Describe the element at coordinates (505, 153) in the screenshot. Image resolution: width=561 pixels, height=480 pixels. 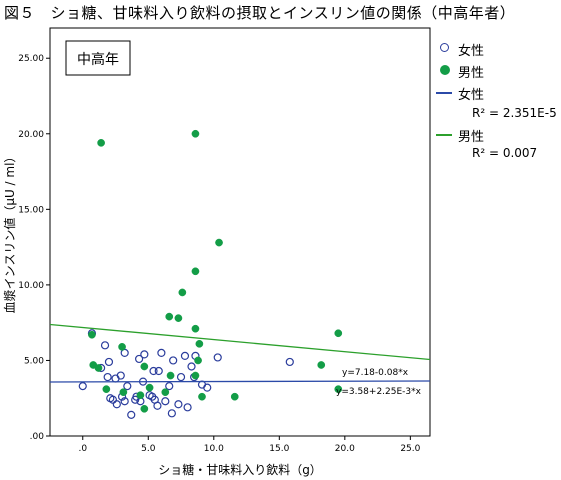
I see `legend-r2-male: R² = 0.007` at that location.